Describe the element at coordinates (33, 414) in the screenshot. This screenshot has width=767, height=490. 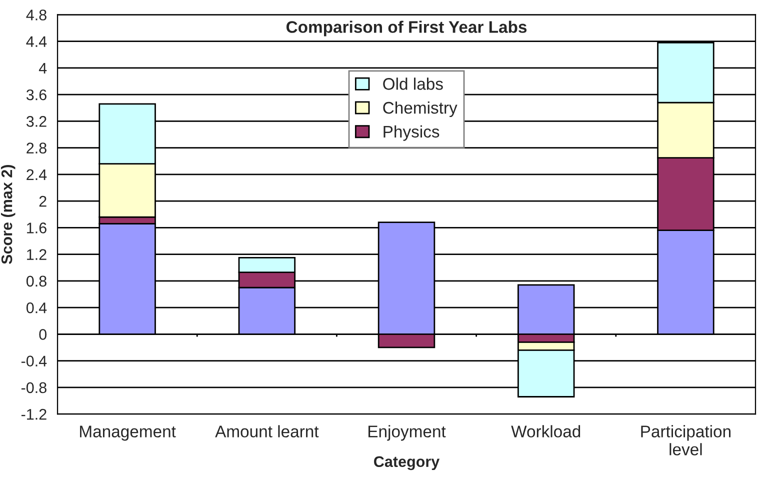
I see `y-tick-label: -1.2` at that location.